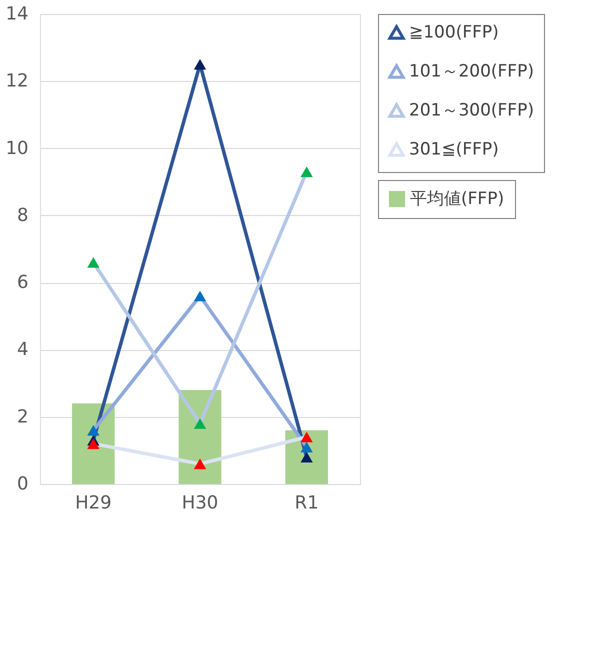  Describe the element at coordinates (22, 484) in the screenshot. I see `y-tick-label: 0` at that location.